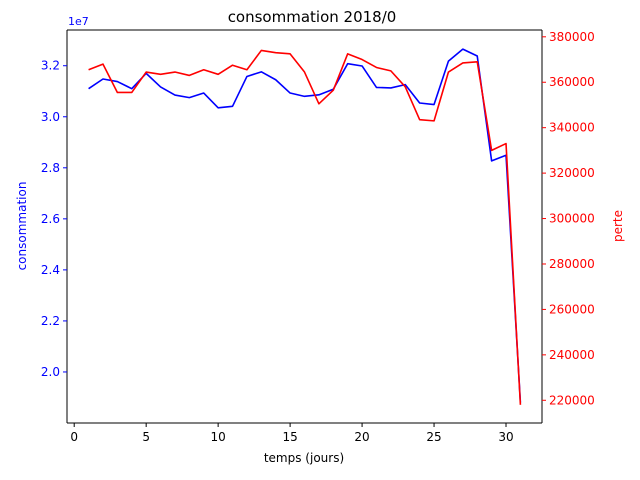  Describe the element at coordinates (22, 226) in the screenshot. I see `left-y-axis-label: consommation` at that location.